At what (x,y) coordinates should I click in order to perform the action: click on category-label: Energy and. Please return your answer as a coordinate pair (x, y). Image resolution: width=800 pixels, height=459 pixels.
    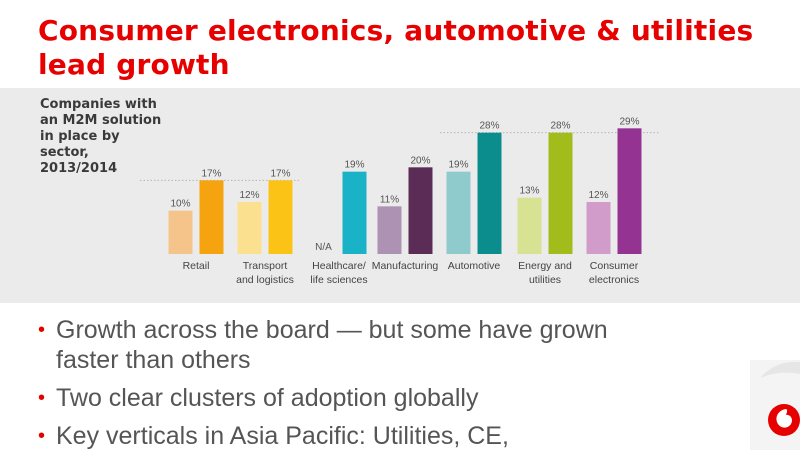
    Looking at the image, I should click on (545, 266).